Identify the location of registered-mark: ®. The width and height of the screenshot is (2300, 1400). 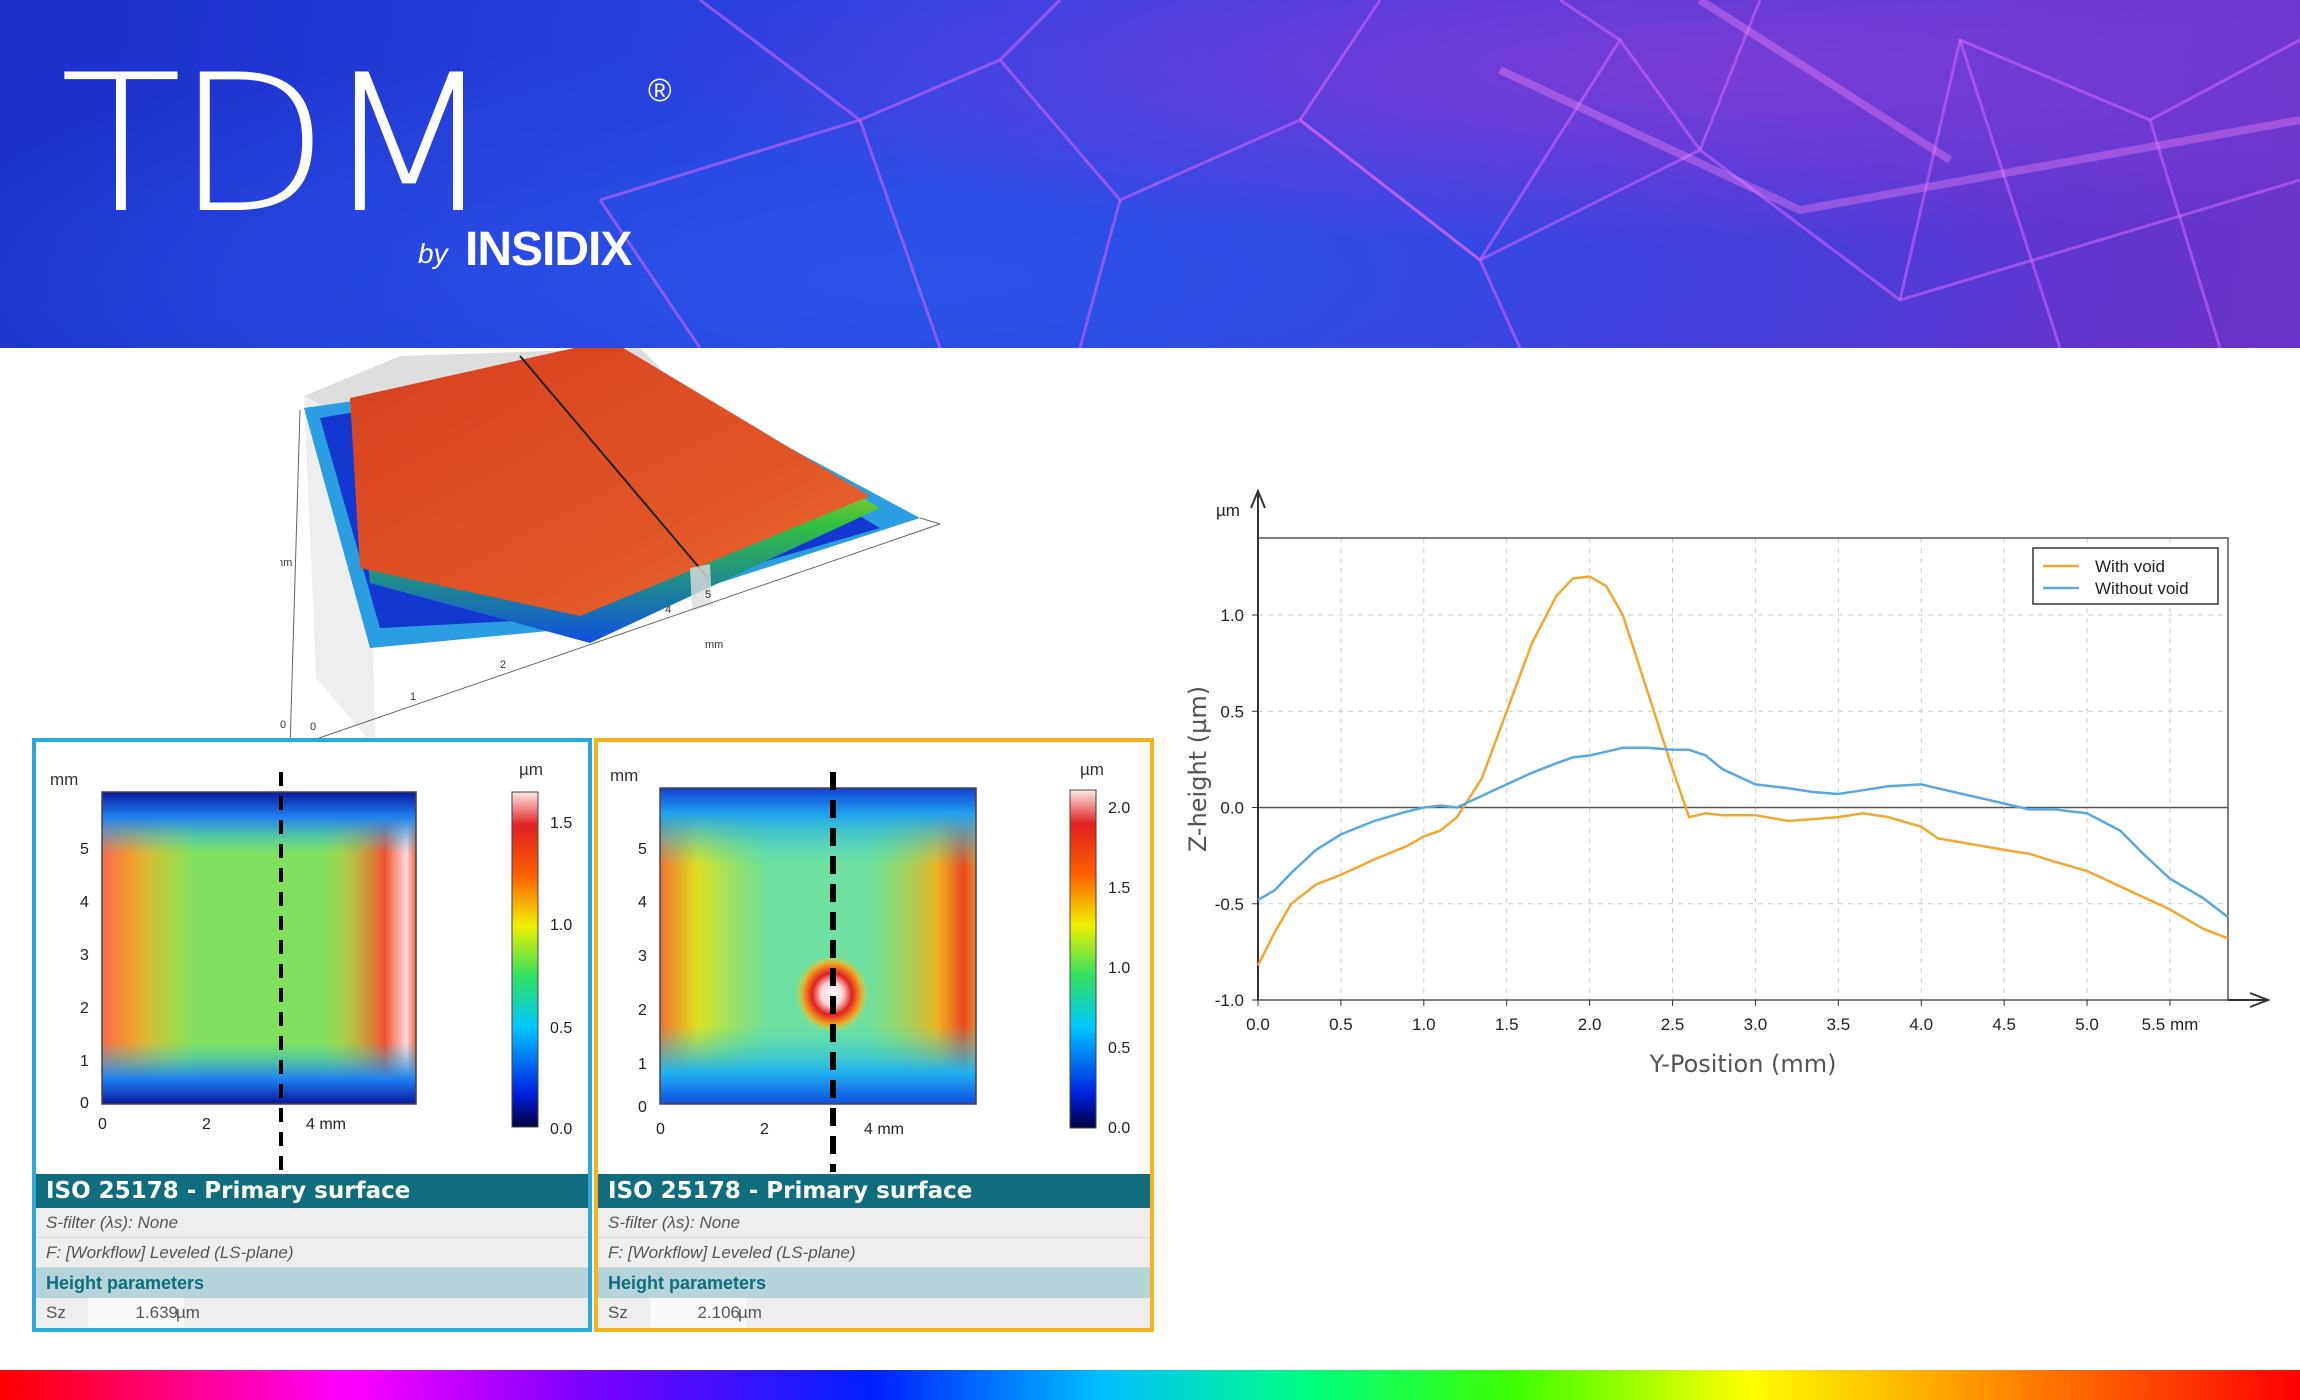
(660, 90).